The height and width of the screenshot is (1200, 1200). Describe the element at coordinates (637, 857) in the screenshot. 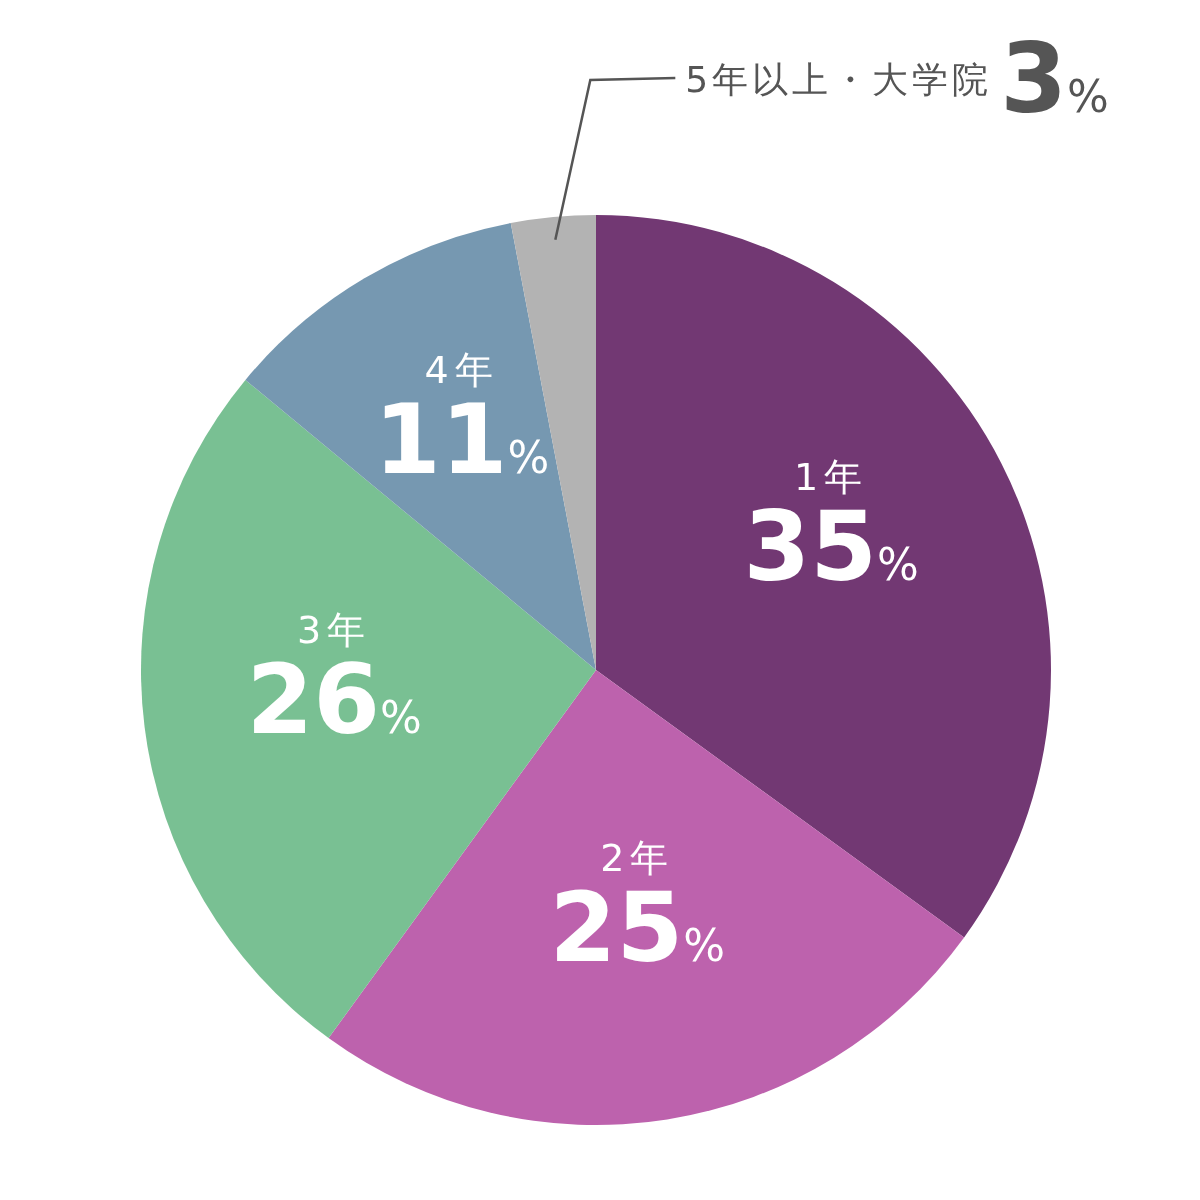

I see `slice-label: 2年` at that location.